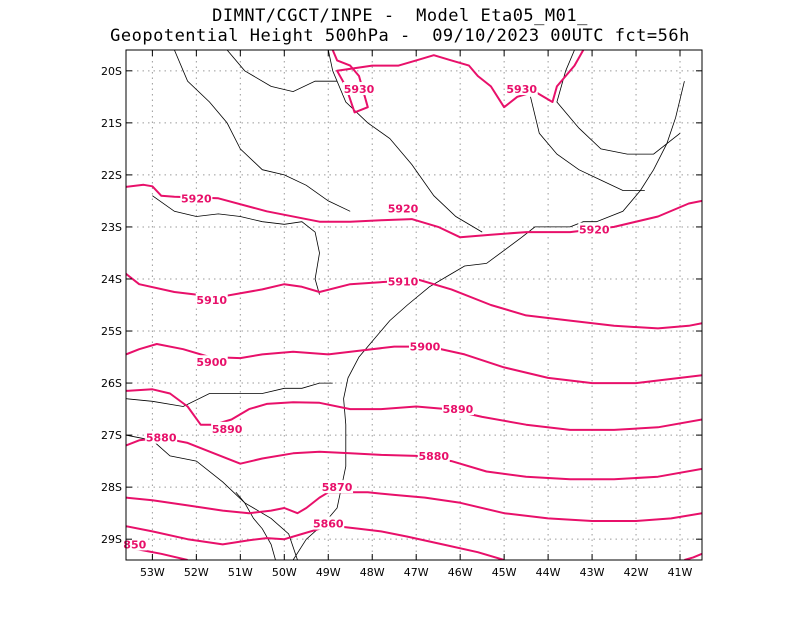 Image resolution: width=800 pixels, height=618 pixels. I want to click on y-tick-label: 23S, so click(111, 227).